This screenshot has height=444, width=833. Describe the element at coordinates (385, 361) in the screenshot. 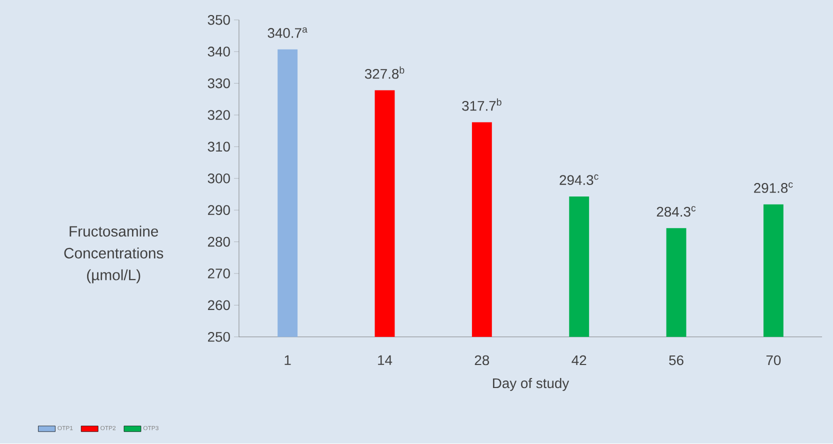

I see `x-tick-label: 14` at that location.